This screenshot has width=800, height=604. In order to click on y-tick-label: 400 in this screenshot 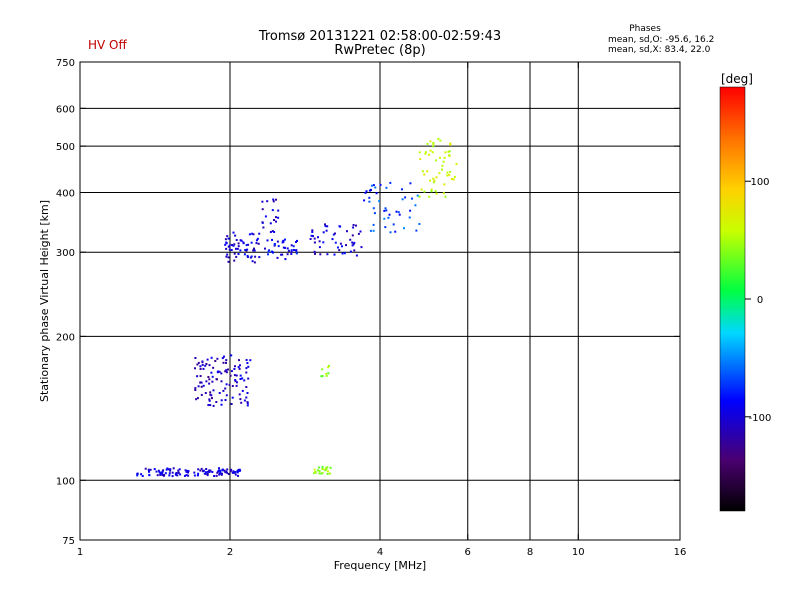, I will do `click(65, 193)`.